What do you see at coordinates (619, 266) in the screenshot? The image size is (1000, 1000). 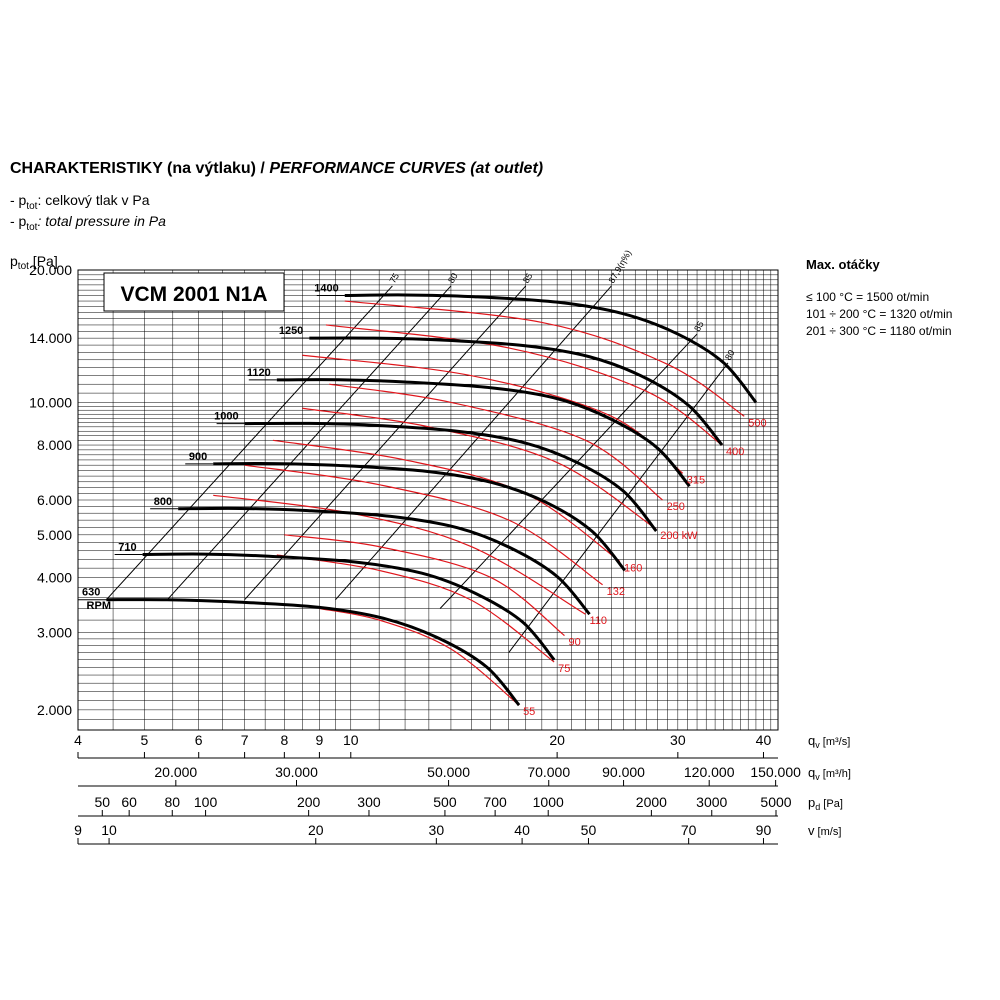 I see `efficiency-label: 87,9(η%)` at bounding box center [619, 266].